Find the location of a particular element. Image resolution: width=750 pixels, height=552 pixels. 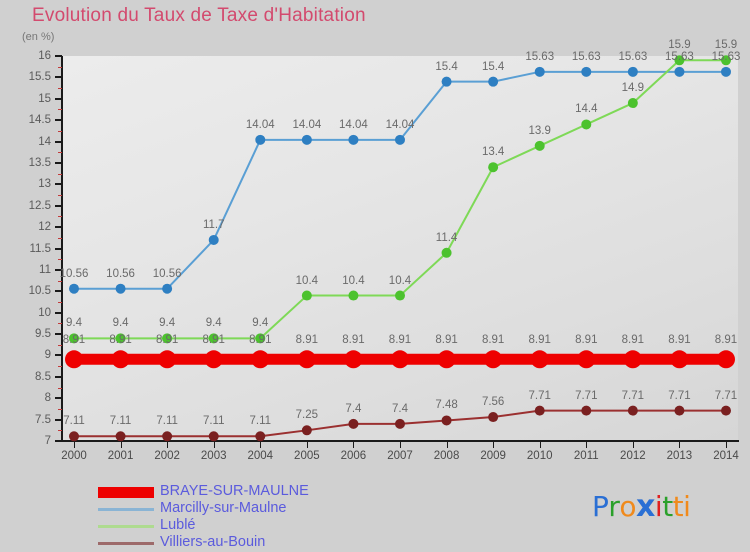

legend-item: Villiers-au-Bouin is located at coordinates (308, 543).